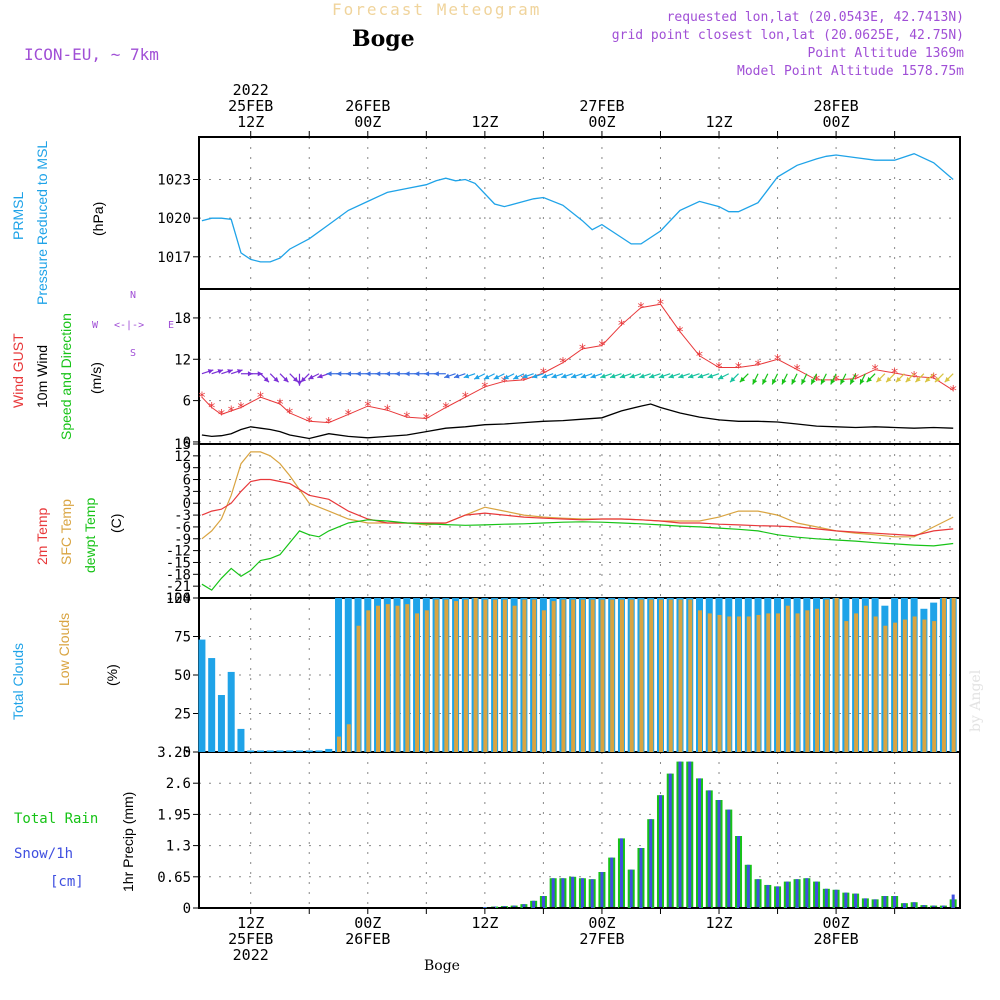 The image size is (1000, 1000). I want to click on y-tick-label: -18, so click(178, 575).